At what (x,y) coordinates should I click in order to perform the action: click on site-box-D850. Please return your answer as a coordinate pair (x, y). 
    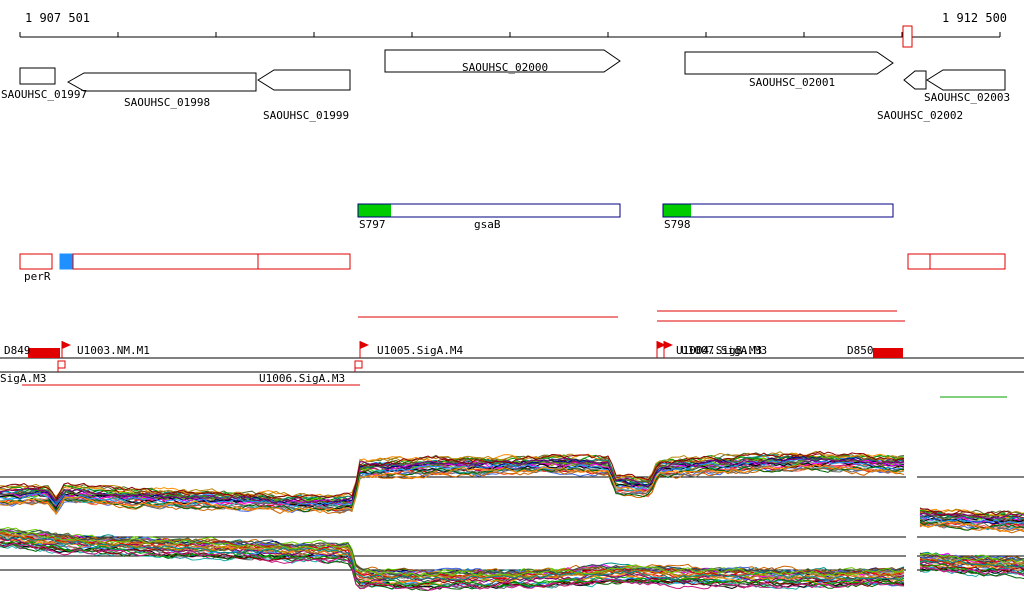
    Looking at the image, I should click on (888, 353).